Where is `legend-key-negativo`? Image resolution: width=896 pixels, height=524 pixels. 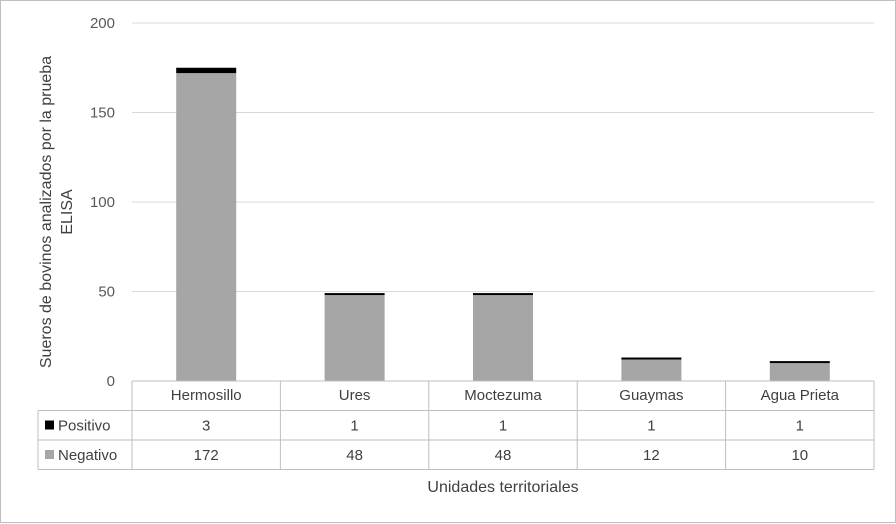
legend-key-negativo is located at coordinates (49, 454).